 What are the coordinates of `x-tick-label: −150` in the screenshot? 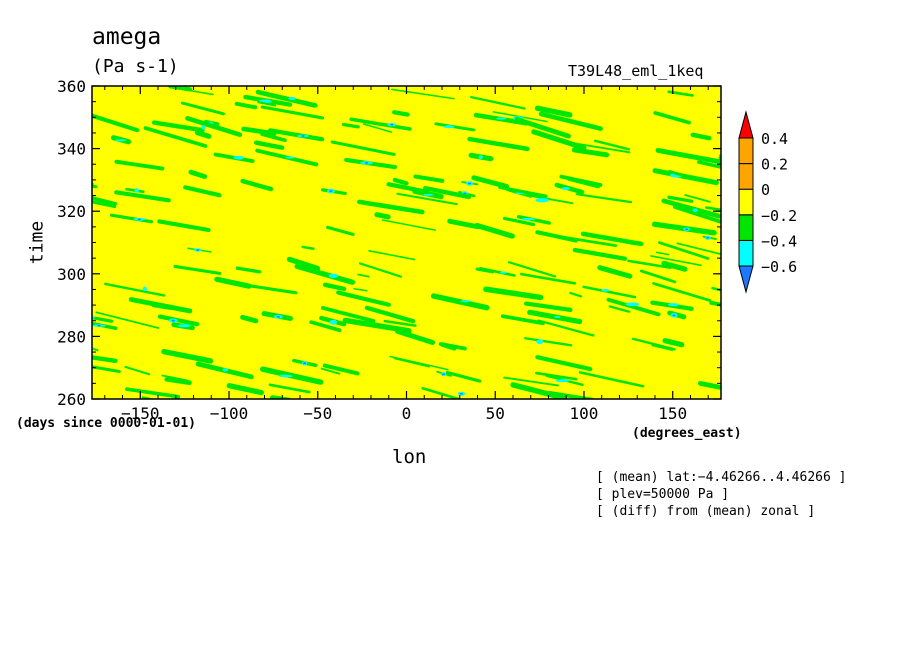 It's located at (140, 413).